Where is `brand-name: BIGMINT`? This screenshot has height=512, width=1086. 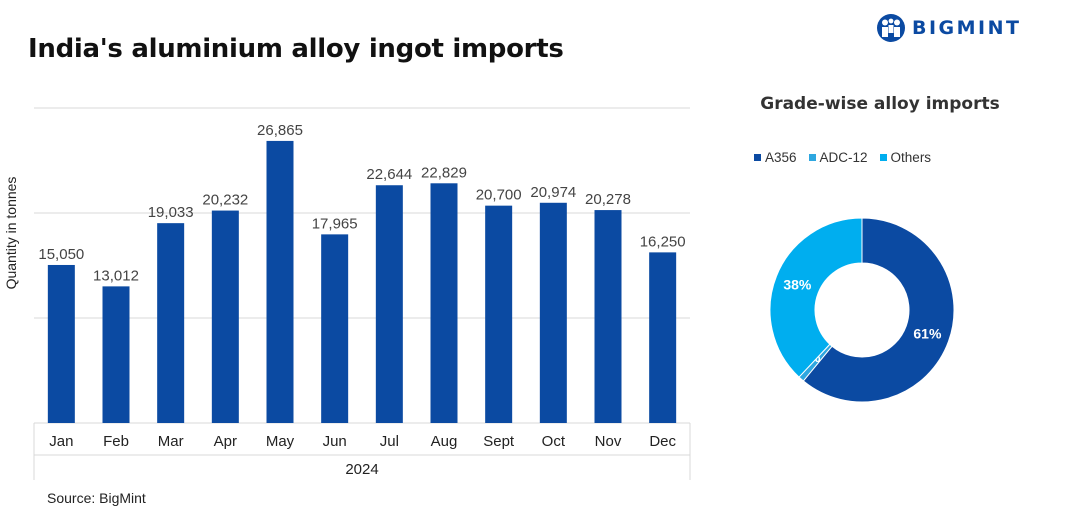
brand-name: BIGMINT is located at coordinates (967, 28).